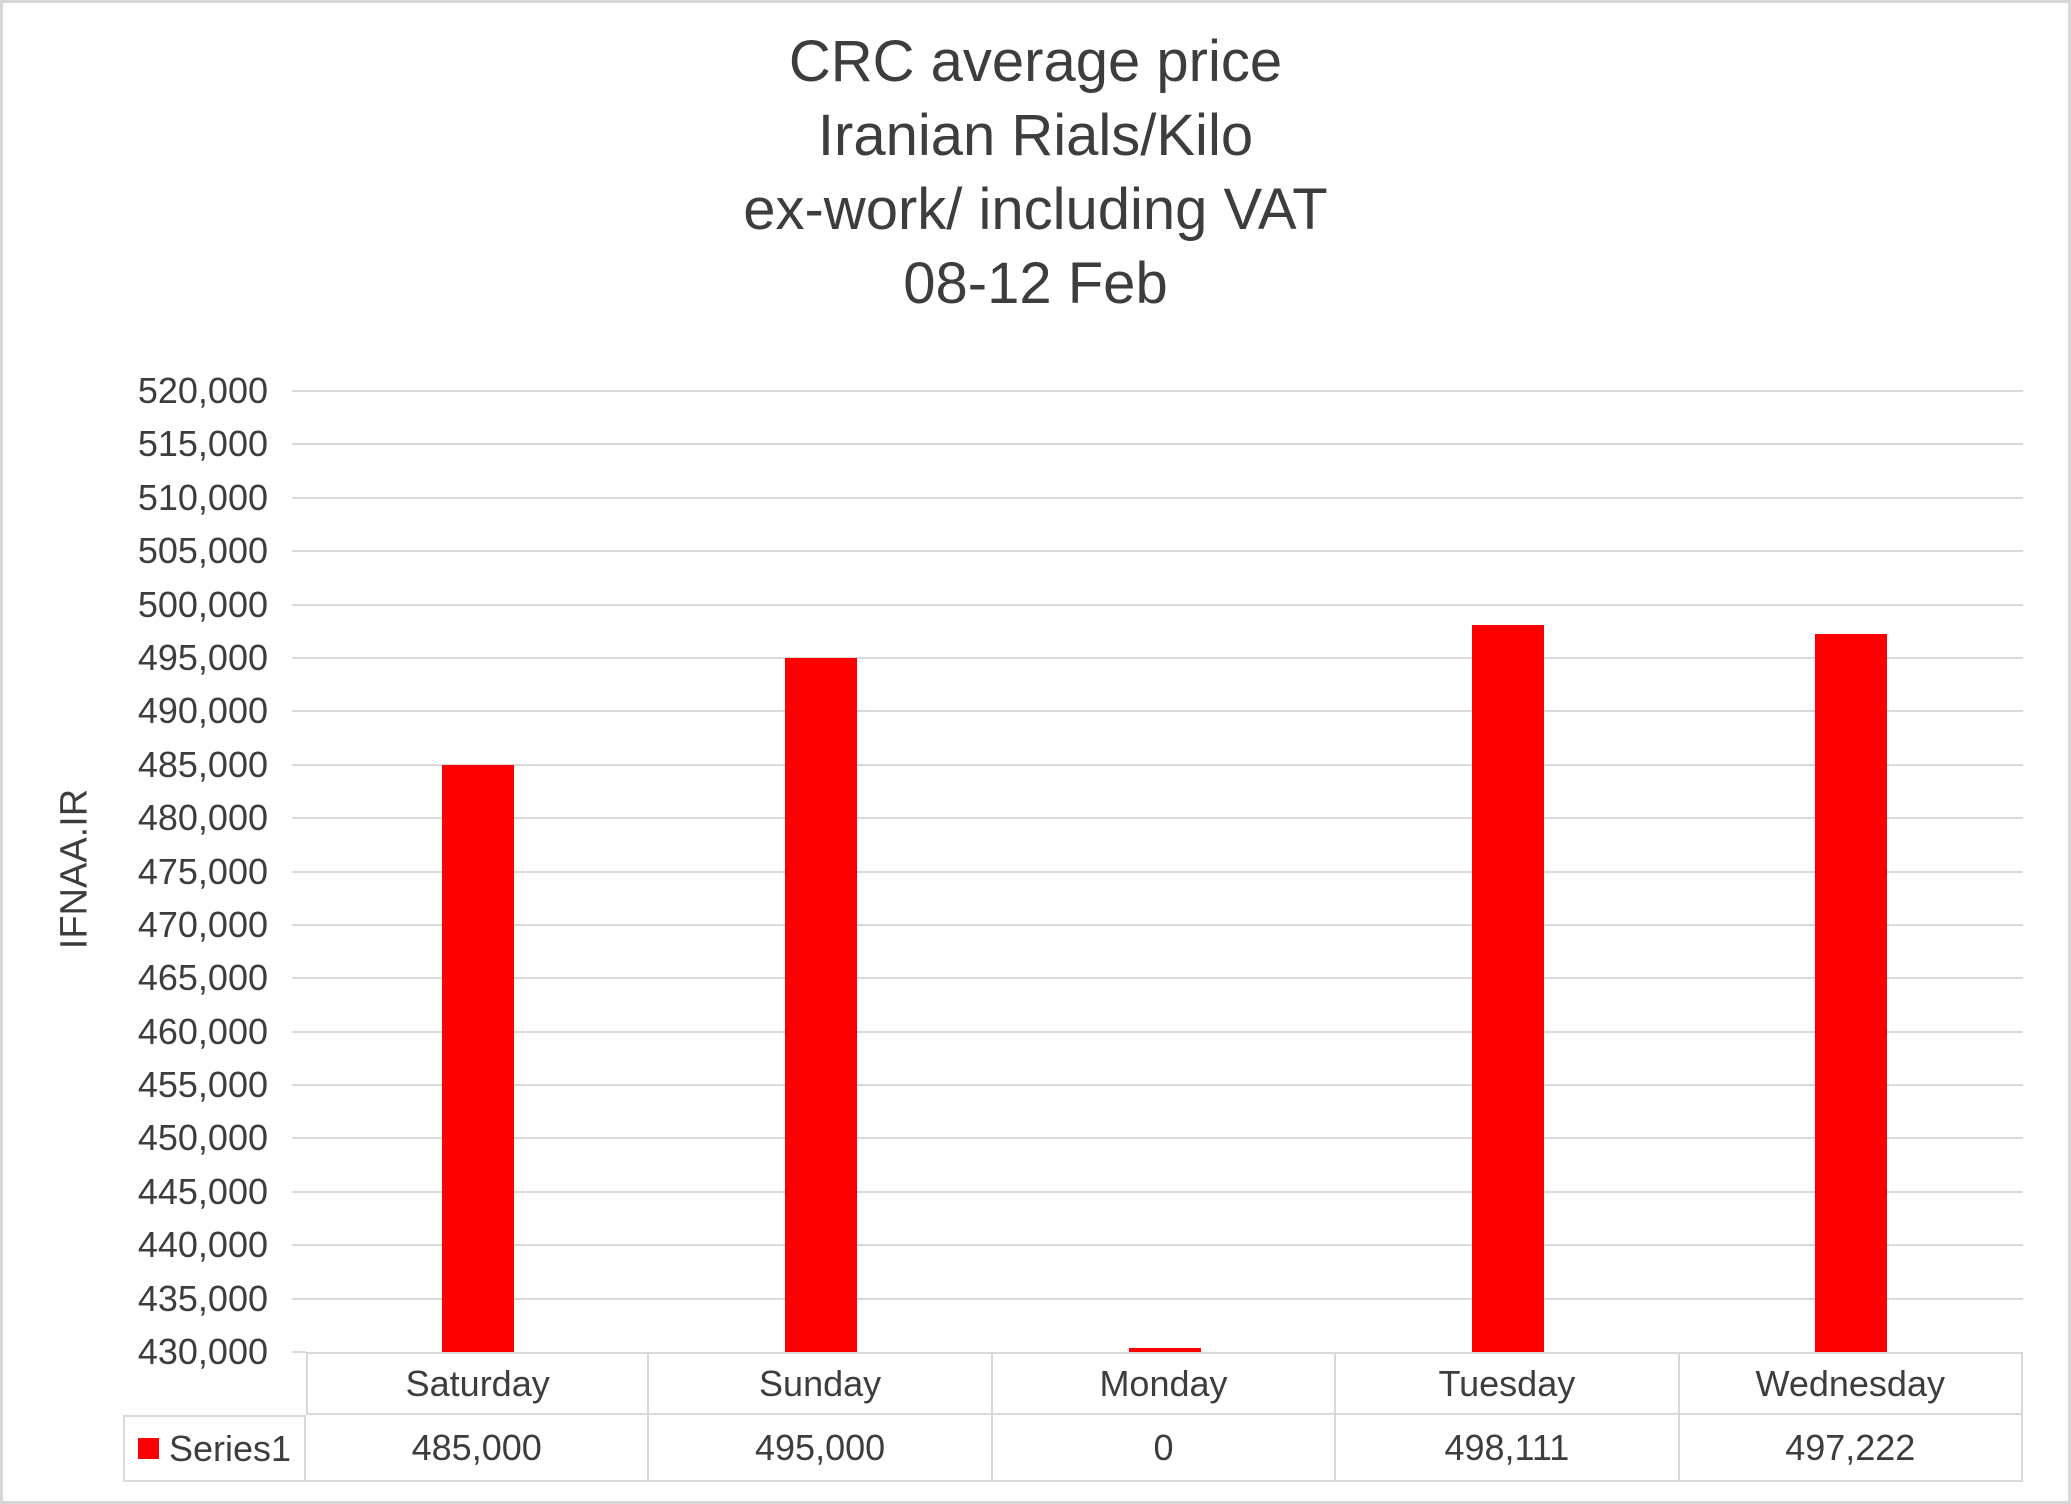 The height and width of the screenshot is (1504, 2071). What do you see at coordinates (1507, 988) in the screenshot?
I see `bar-tuesday` at bounding box center [1507, 988].